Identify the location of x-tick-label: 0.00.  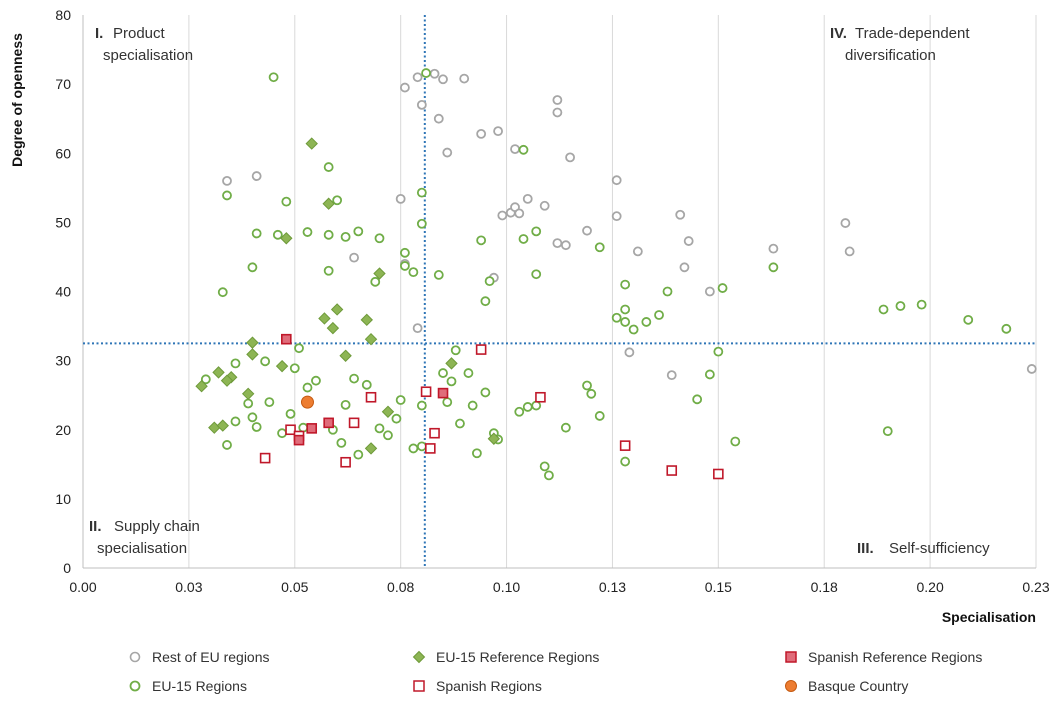
(82, 587).